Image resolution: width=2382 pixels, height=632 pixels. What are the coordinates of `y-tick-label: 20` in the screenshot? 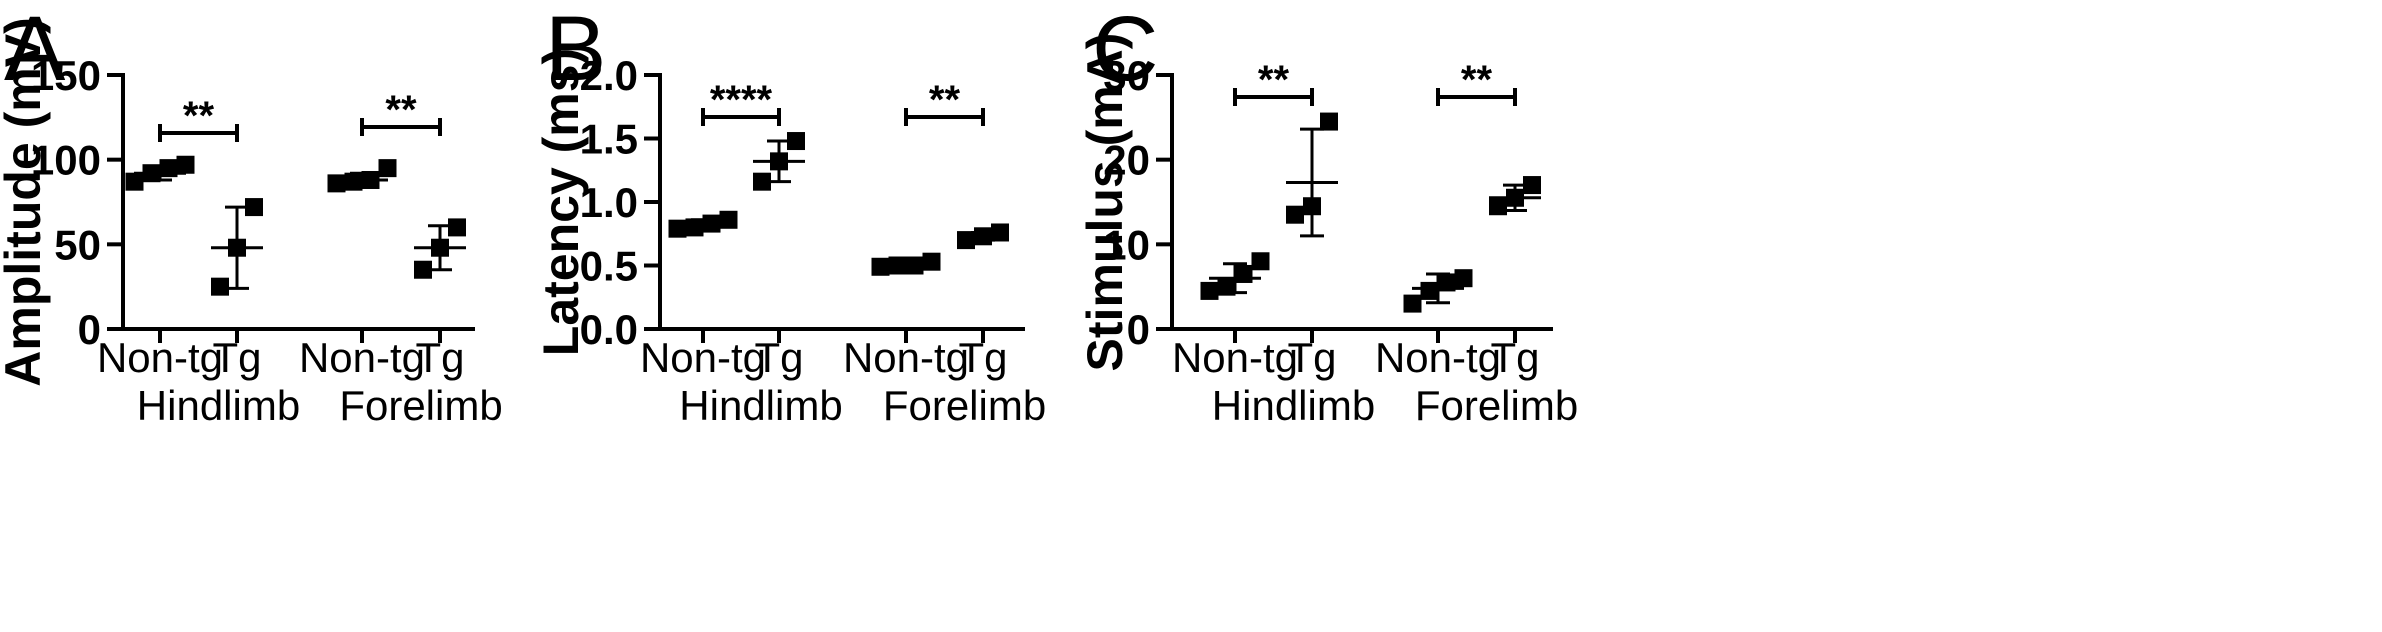 It's located at (1126, 160).